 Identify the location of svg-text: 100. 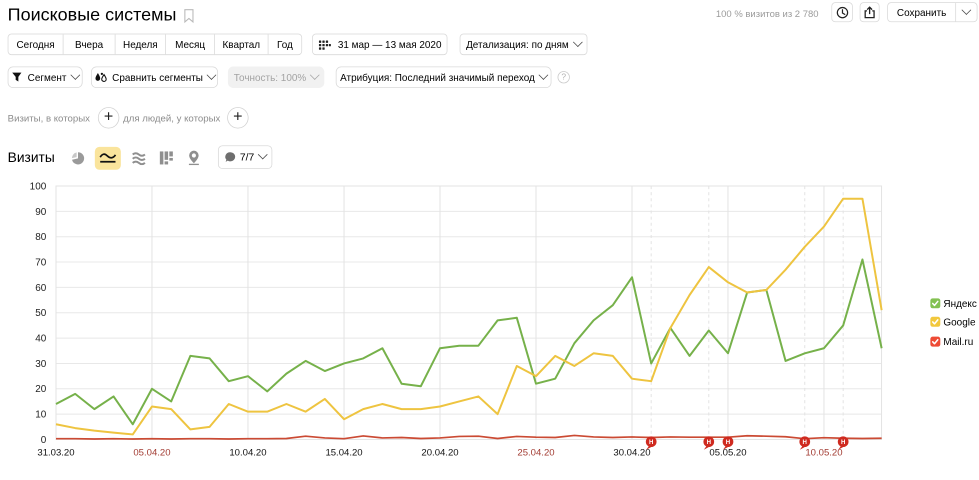
(38, 186).